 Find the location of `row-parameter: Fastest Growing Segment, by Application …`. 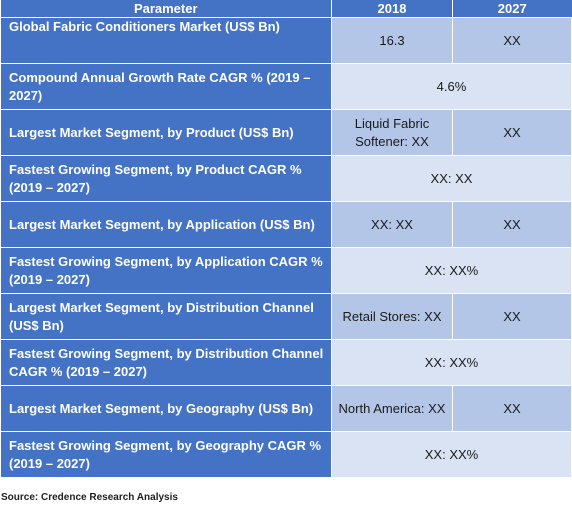

row-parameter: Fastest Growing Segment, by Application … is located at coordinates (166, 270).